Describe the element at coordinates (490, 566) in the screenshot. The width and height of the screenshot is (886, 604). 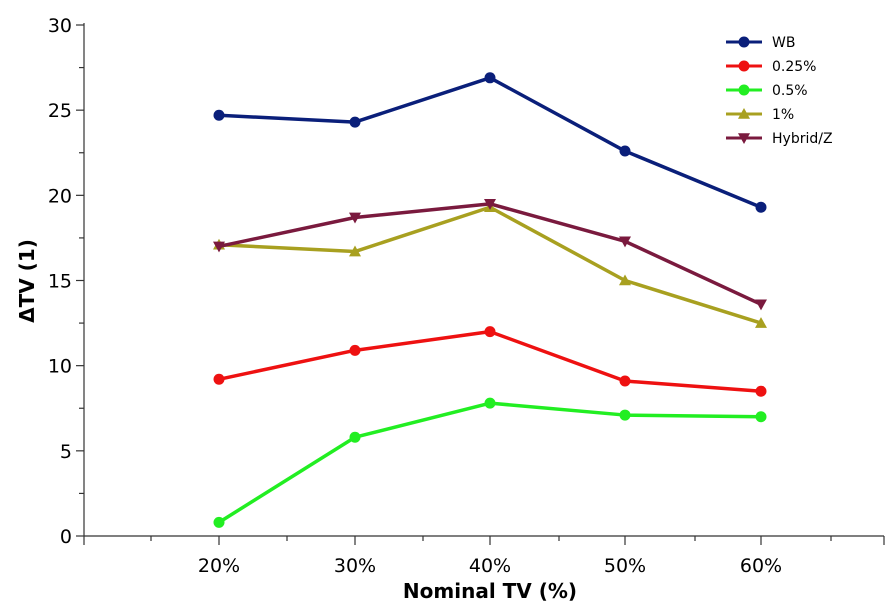
I see `x-tick-label: 40%` at that location.